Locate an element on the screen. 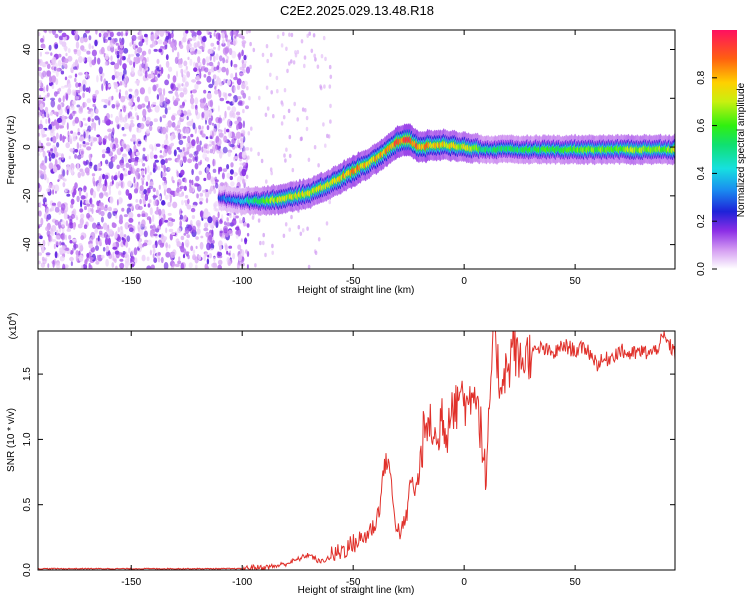 The image size is (750, 605). y-tick-label: 1.0 is located at coordinates (27, 439).